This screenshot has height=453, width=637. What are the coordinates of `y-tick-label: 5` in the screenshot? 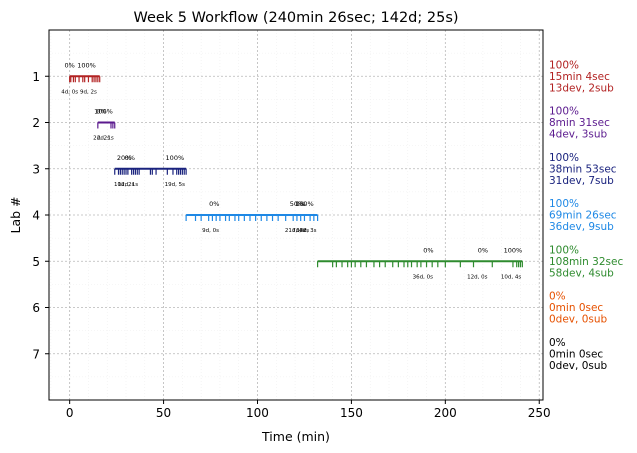 It's located at (36, 262).